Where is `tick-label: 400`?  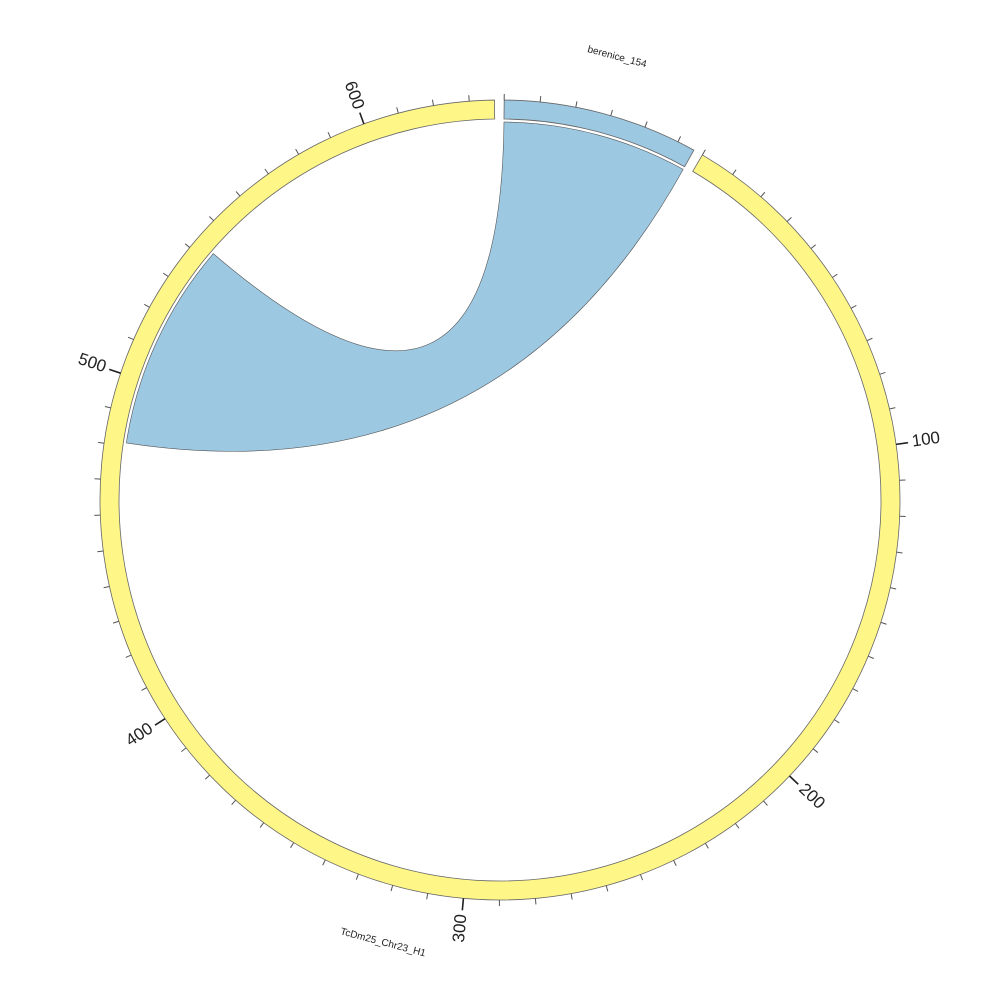
tick-label: 400 is located at coordinates (139, 734).